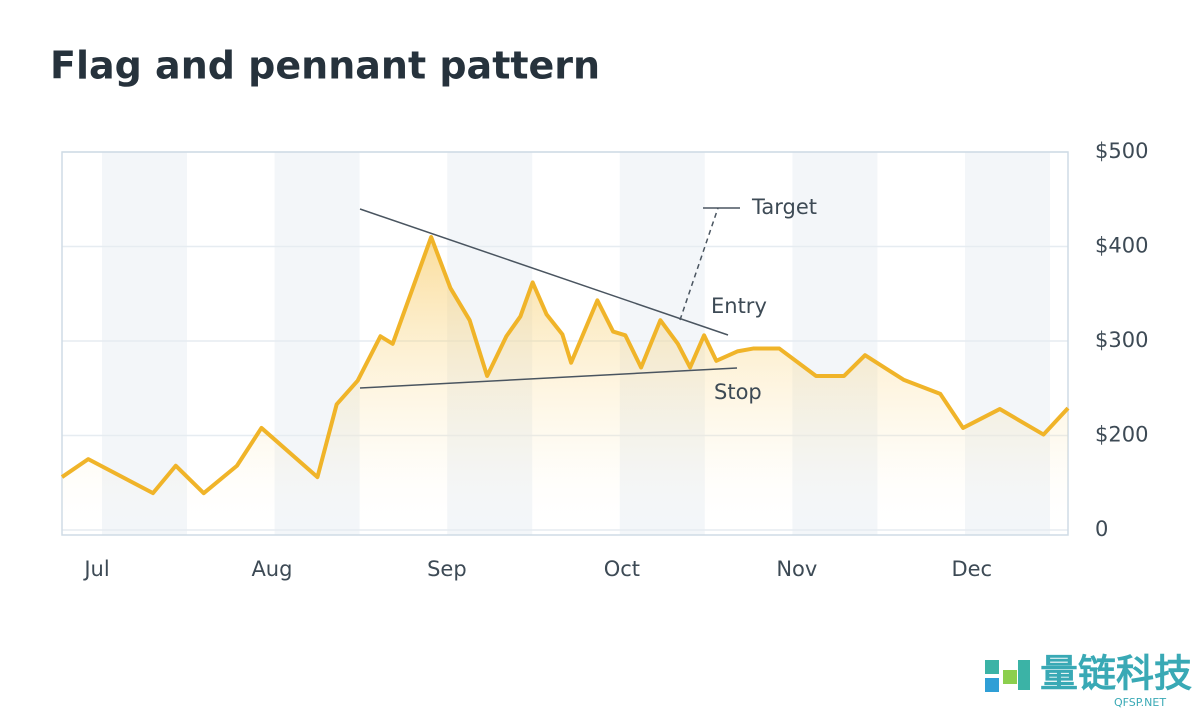 The width and height of the screenshot is (1200, 714). Describe the element at coordinates (95, 569) in the screenshot. I see `x-tick-label: Jul` at that location.